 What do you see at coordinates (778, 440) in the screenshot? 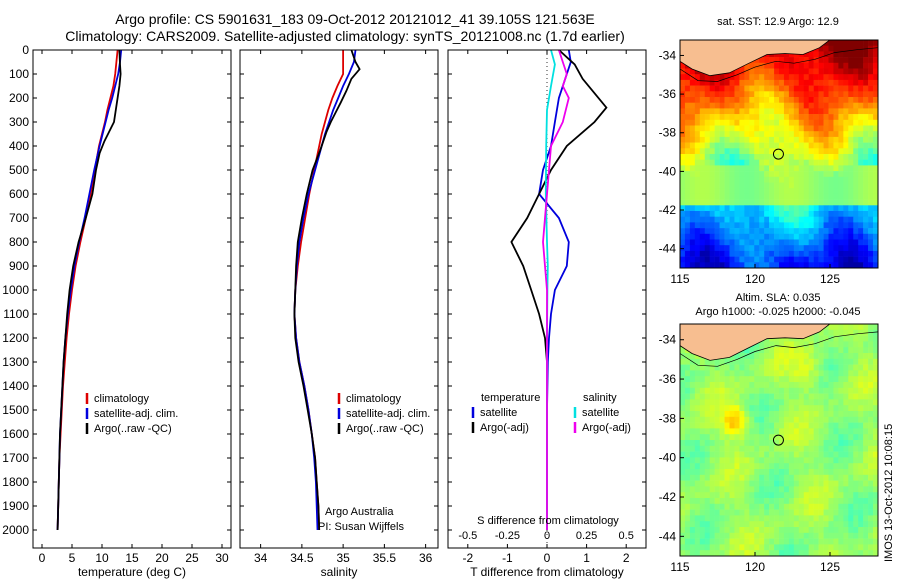
I see `sla-map-float-marker` at bounding box center [778, 440].